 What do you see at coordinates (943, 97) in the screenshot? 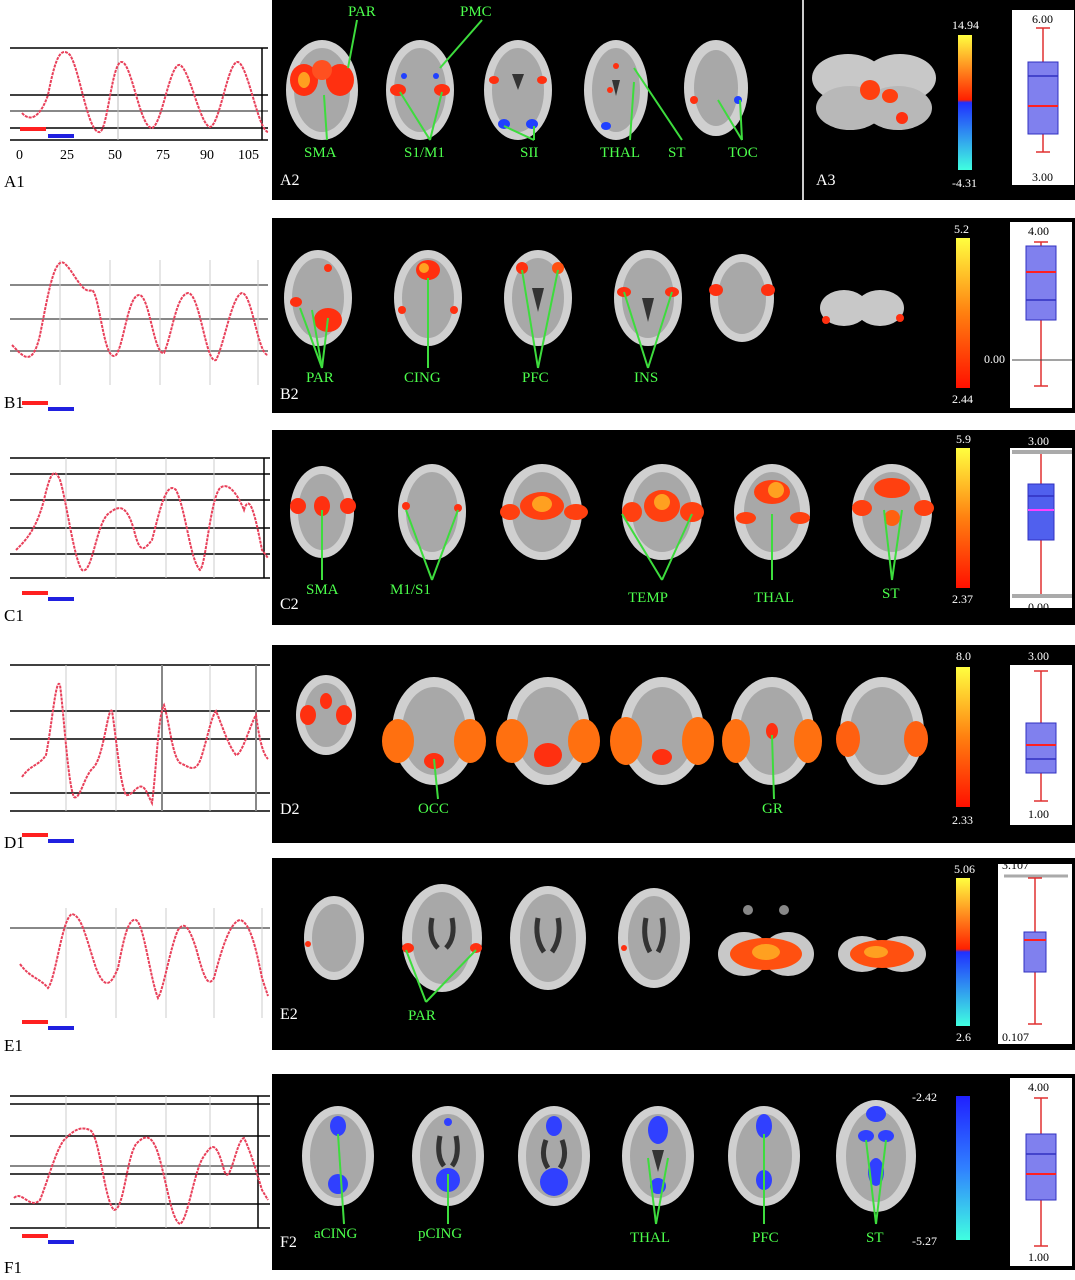
I see `cerebellum-slice-a3` at bounding box center [943, 97].